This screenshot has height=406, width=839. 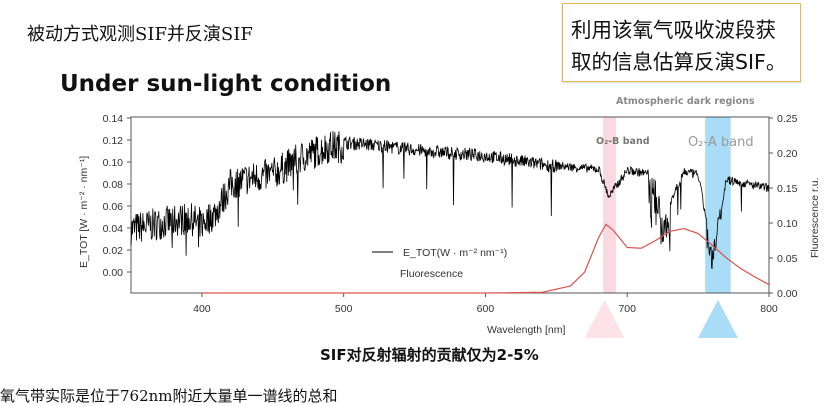 I want to click on svg-text: 0.05, so click(x=787, y=259).